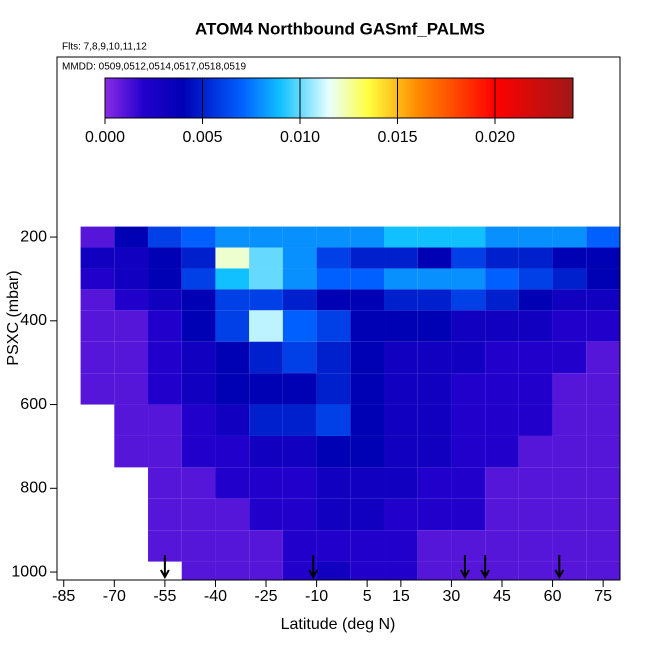 The height and width of the screenshot is (655, 650). I want to click on y-axis-label: PSXC (mbar), so click(13, 317).